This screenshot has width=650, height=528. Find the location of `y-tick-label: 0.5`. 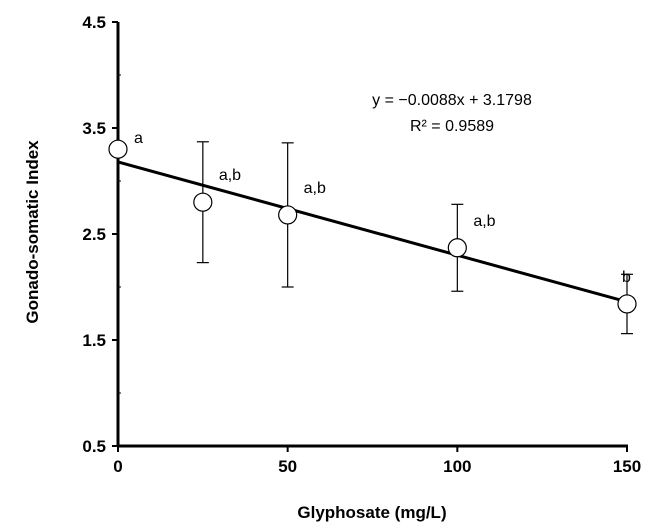

y-tick-label: 0.5 is located at coordinates (94, 446).